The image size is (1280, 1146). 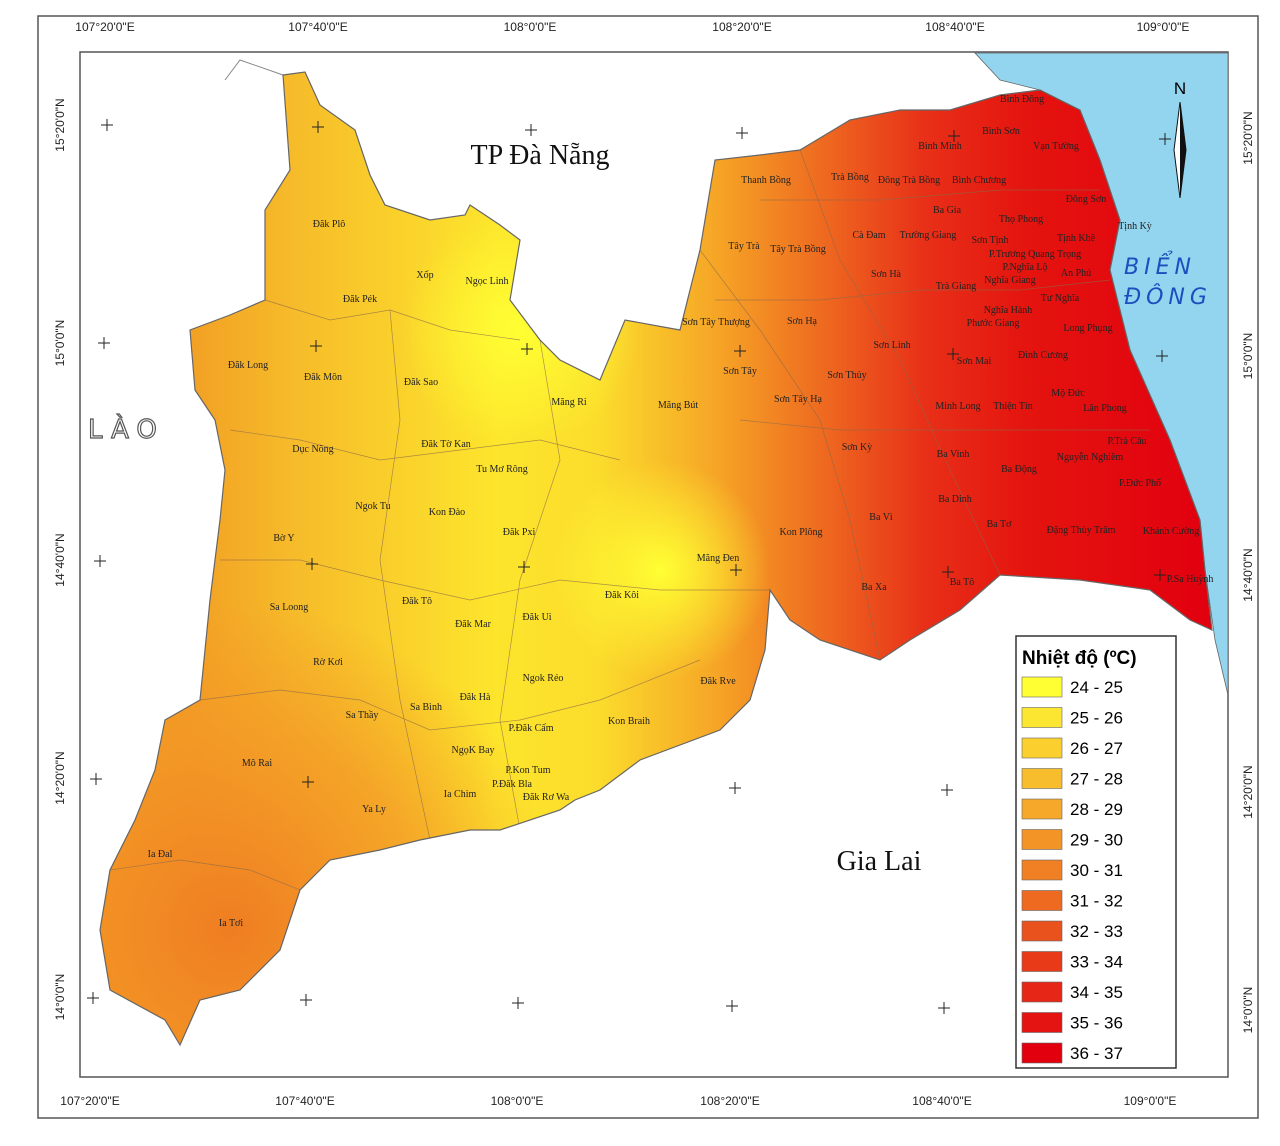 I want to click on graticule-label: 14°20'0"N, so click(x=60, y=777).